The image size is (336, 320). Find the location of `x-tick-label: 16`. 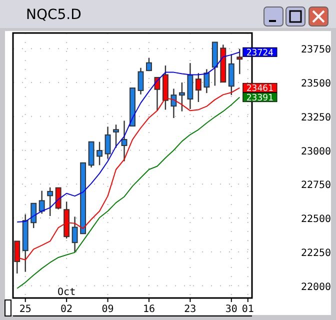

x-tick-label: 16 is located at coordinates (149, 309).